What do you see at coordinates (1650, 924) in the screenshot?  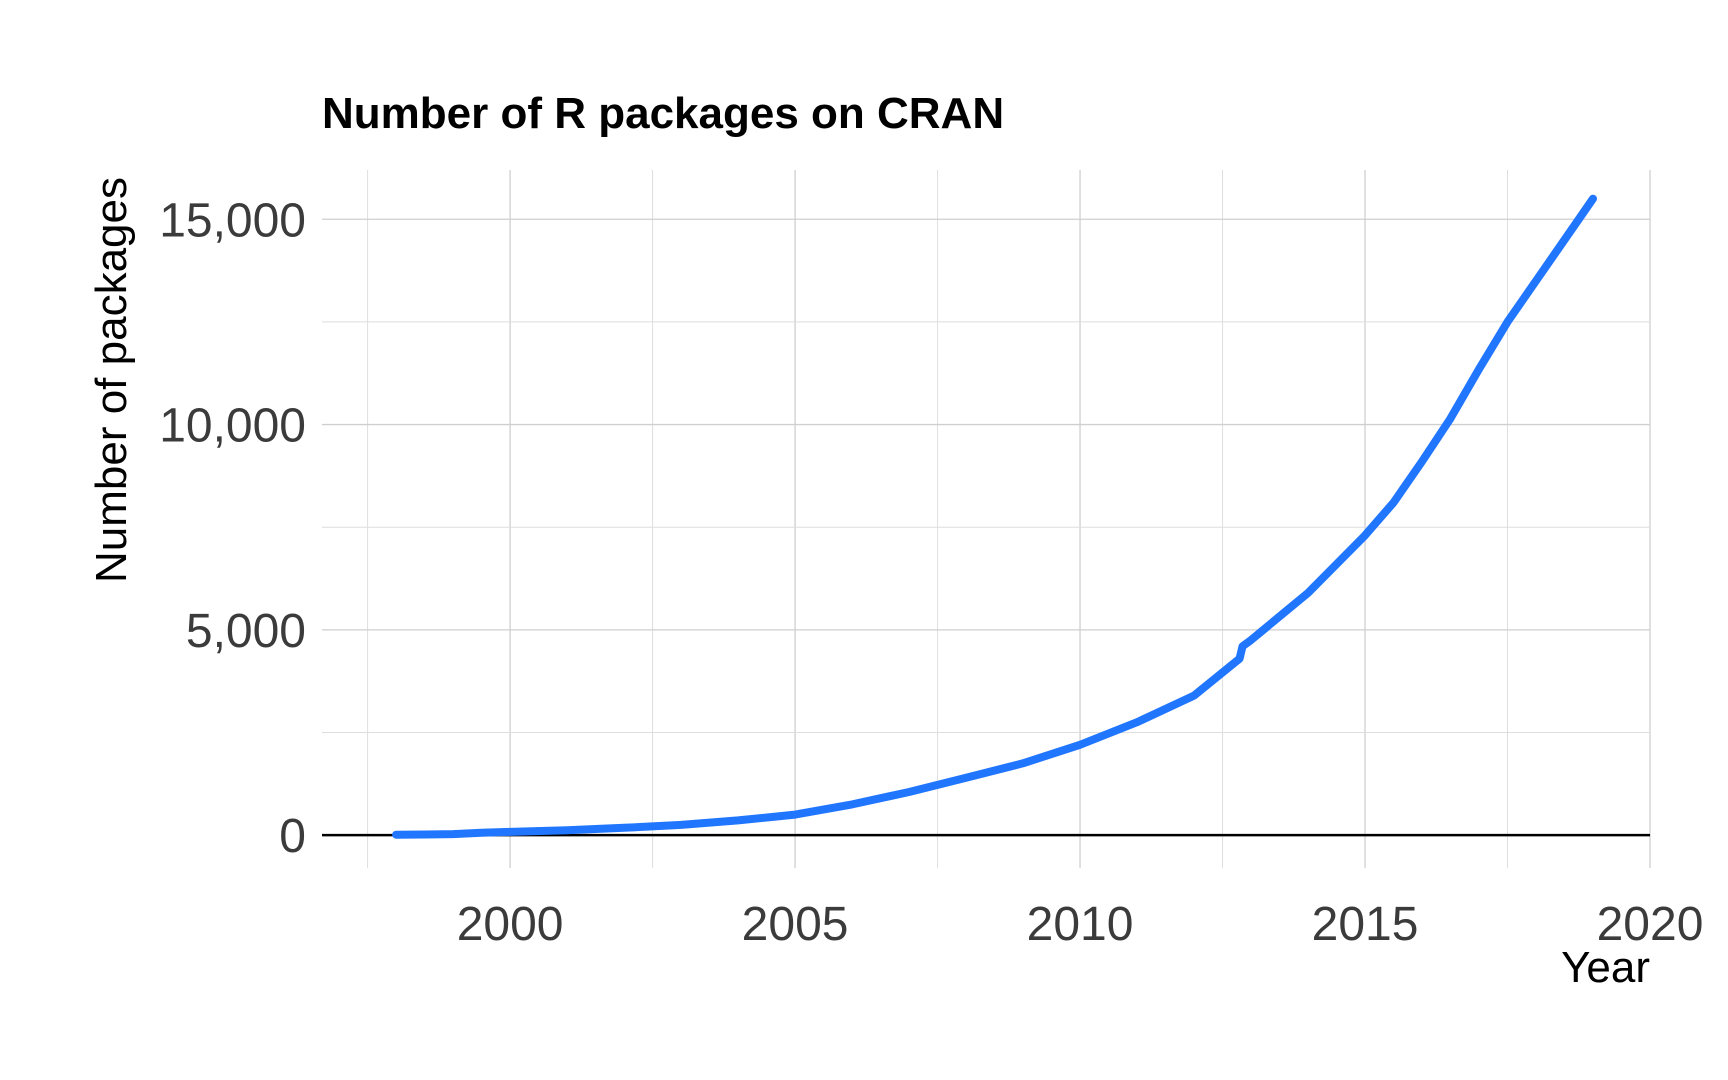 I see `x-tick-label: 2020` at bounding box center [1650, 924].